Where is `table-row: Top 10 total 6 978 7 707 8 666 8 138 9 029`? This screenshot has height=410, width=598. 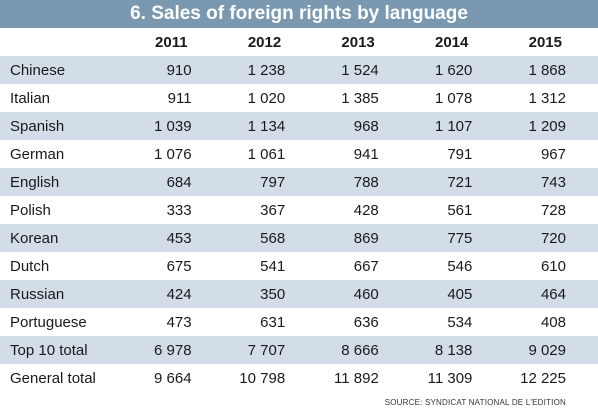 table-row: Top 10 total 6 978 7 707 8 666 8 138 9 029 is located at coordinates (299, 350).